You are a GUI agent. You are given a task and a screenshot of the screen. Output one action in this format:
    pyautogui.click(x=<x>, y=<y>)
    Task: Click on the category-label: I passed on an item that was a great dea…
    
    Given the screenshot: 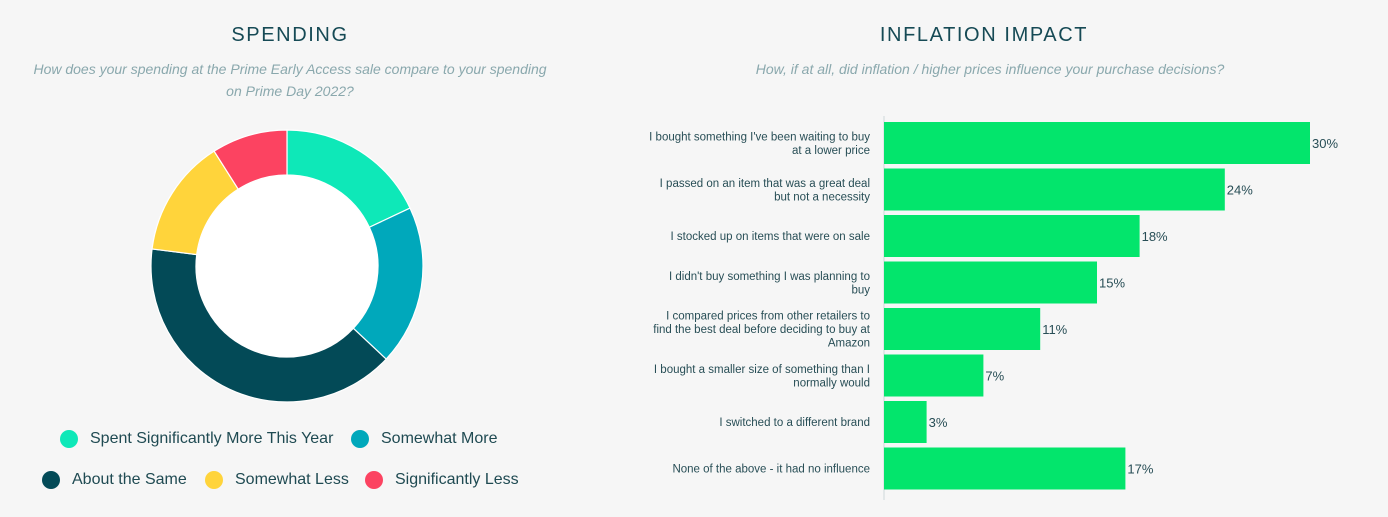 What is the action you would take?
    pyautogui.click(x=765, y=191)
    